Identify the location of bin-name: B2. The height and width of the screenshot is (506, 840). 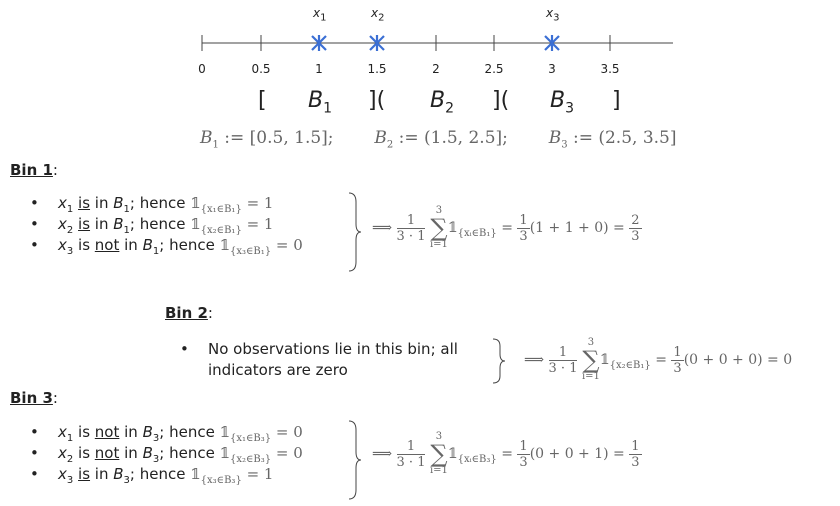
(442, 102).